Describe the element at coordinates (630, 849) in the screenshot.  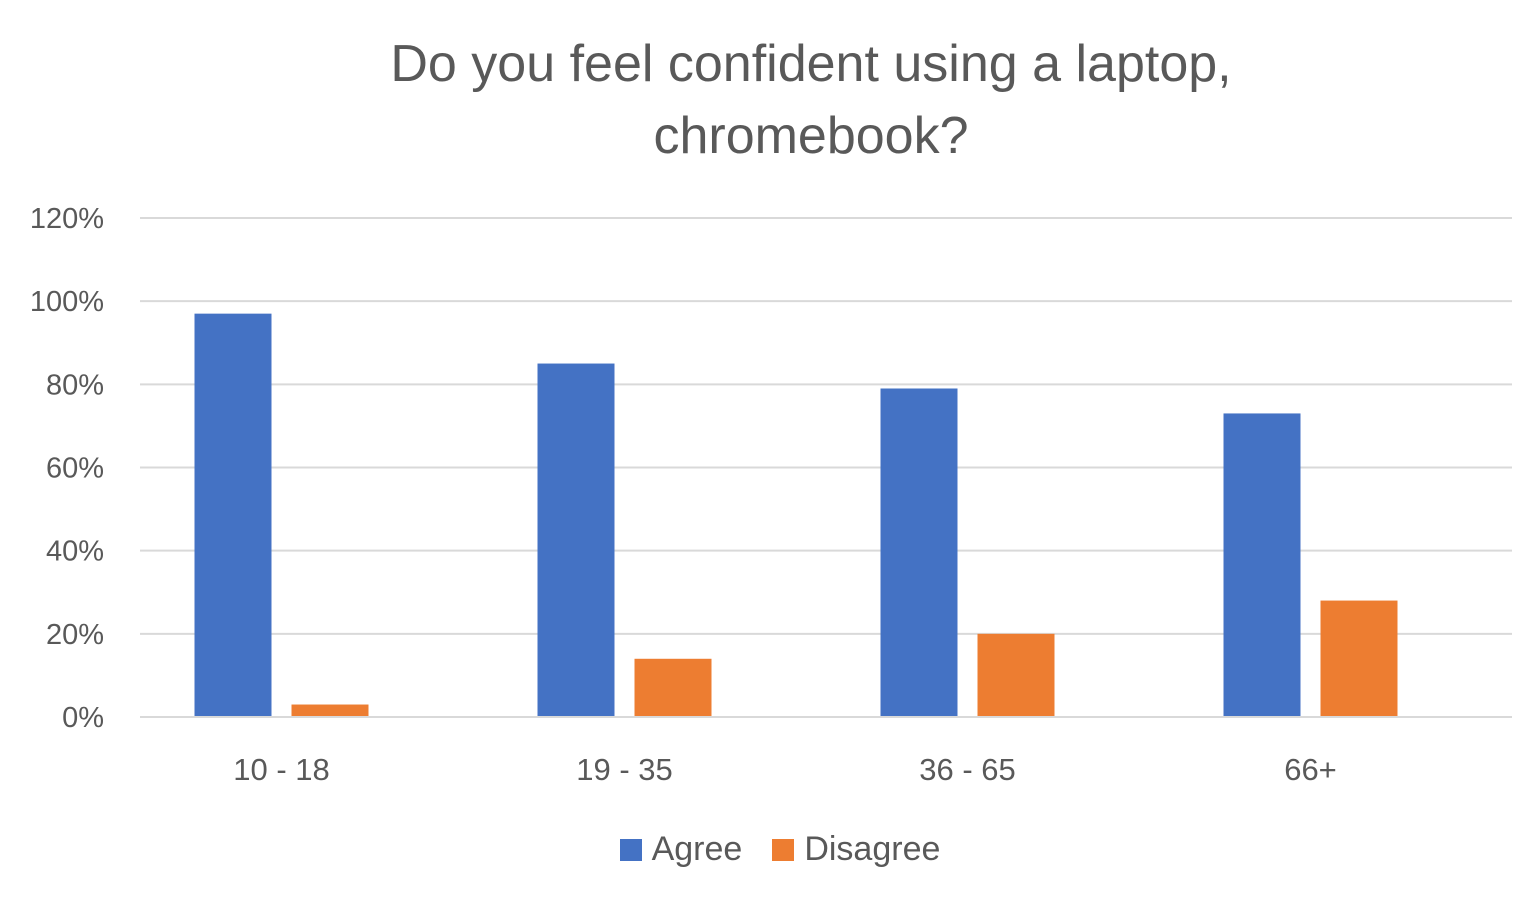
I see `legend-swatch-agree` at that location.